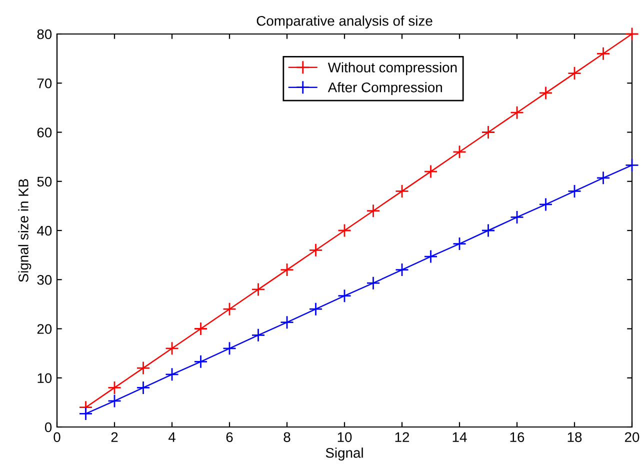 Image resolution: width=642 pixels, height=468 pixels. Describe the element at coordinates (44, 83) in the screenshot. I see `y-tick-label: 70` at that location.